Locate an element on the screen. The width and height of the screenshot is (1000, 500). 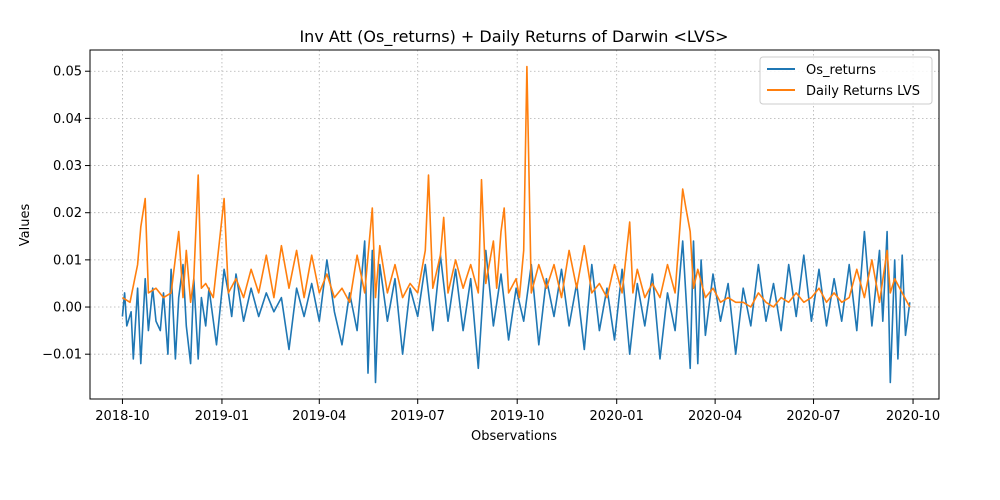
x-tick-label: 2020-10 is located at coordinates (913, 416).